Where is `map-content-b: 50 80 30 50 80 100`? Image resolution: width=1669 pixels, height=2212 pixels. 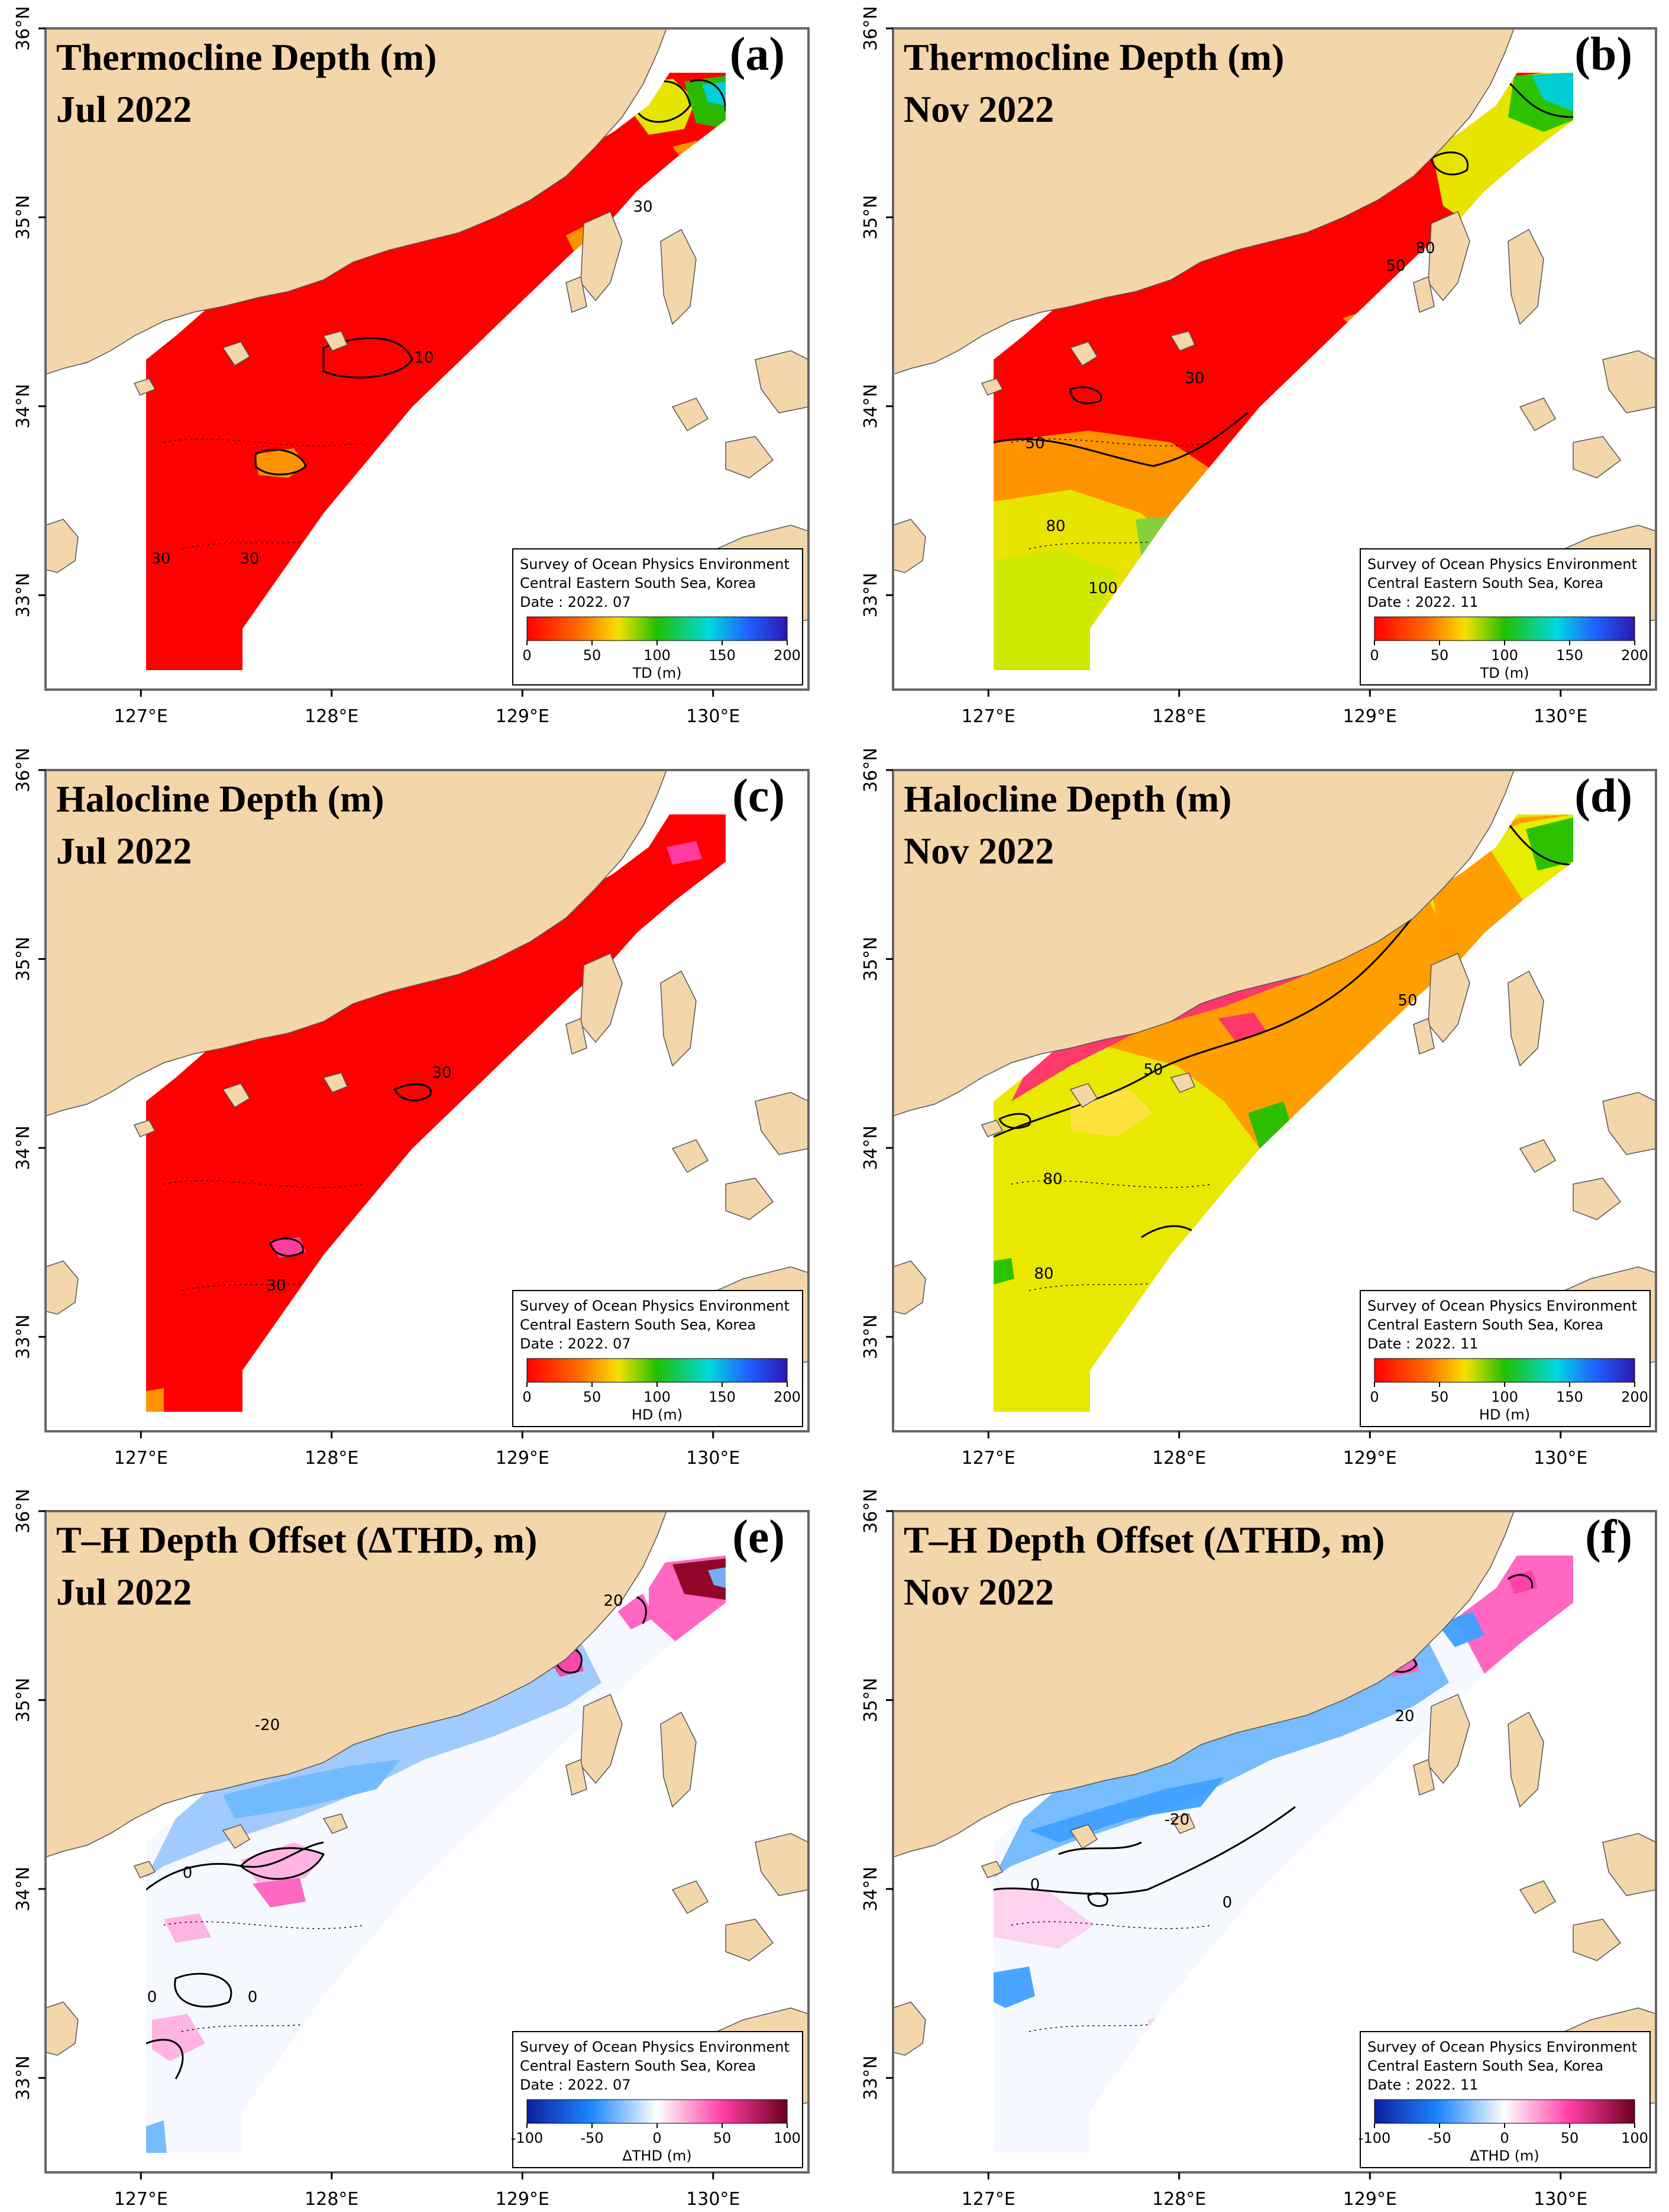
map-content-b: 50 80 30 50 80 100 is located at coordinates (1274, 359).